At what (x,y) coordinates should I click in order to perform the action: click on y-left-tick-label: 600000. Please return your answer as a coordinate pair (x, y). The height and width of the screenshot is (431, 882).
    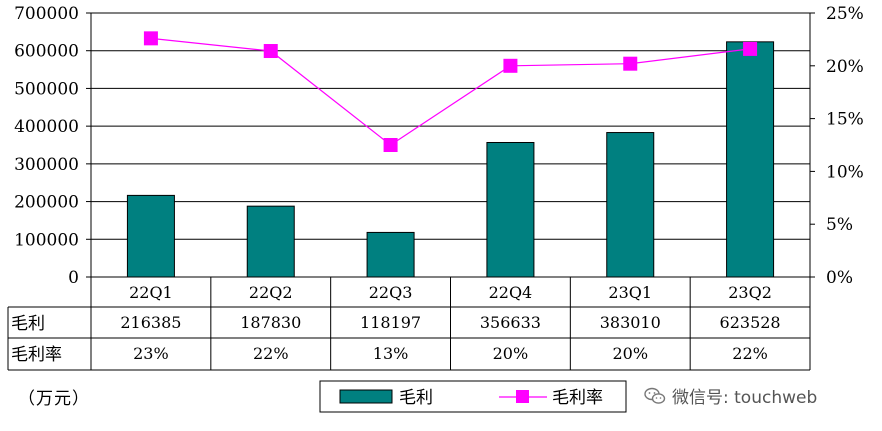
    Looking at the image, I should click on (46, 52).